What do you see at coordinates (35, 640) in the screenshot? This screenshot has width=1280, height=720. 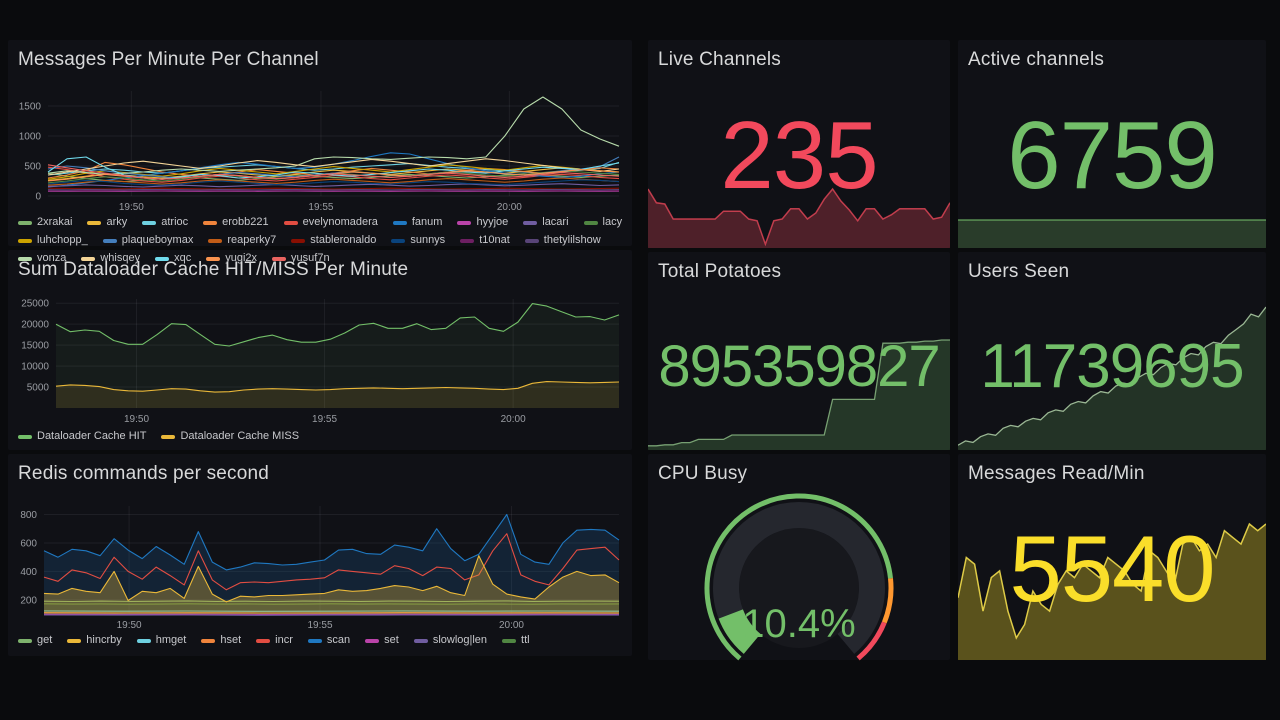 I see `legend-item-get: get` at bounding box center [35, 640].